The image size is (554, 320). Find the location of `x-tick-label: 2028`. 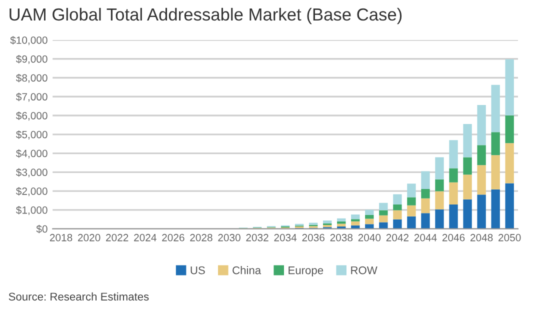

x-tick-label: 2028 is located at coordinates (201, 238).